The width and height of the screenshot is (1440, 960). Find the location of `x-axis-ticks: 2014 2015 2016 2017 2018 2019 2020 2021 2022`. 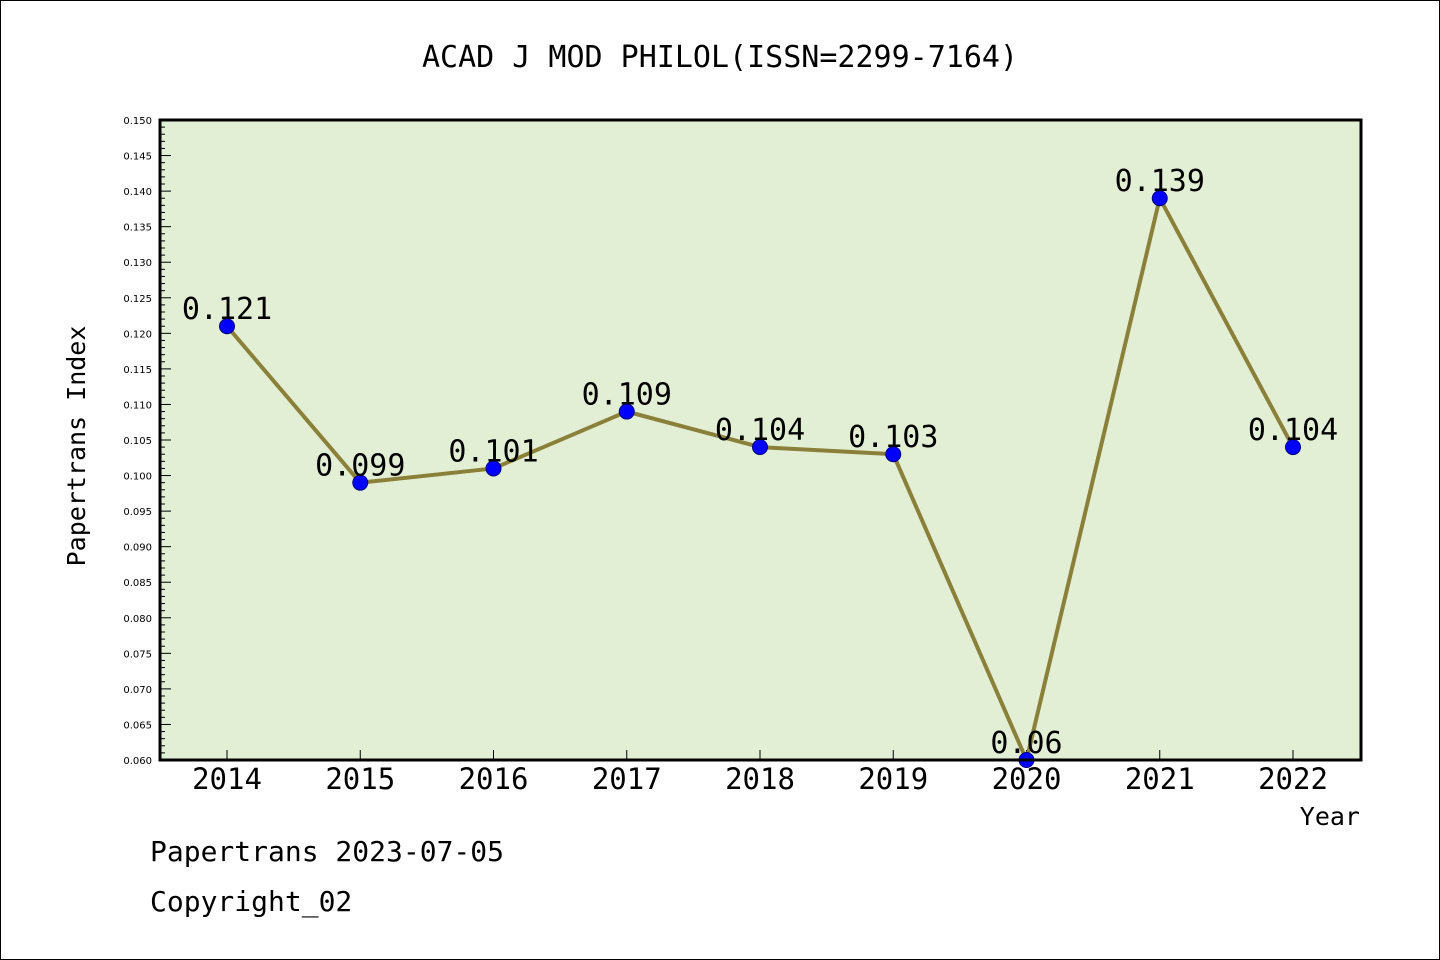

x-axis-ticks: 2014 2015 2016 2017 2018 2019 2020 2021 2022 is located at coordinates (760, 773).